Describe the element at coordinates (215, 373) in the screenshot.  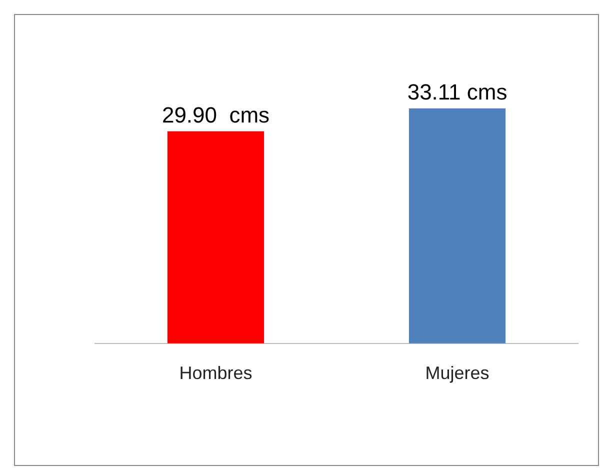
I see `x-tick-label: Hombres` at that location.